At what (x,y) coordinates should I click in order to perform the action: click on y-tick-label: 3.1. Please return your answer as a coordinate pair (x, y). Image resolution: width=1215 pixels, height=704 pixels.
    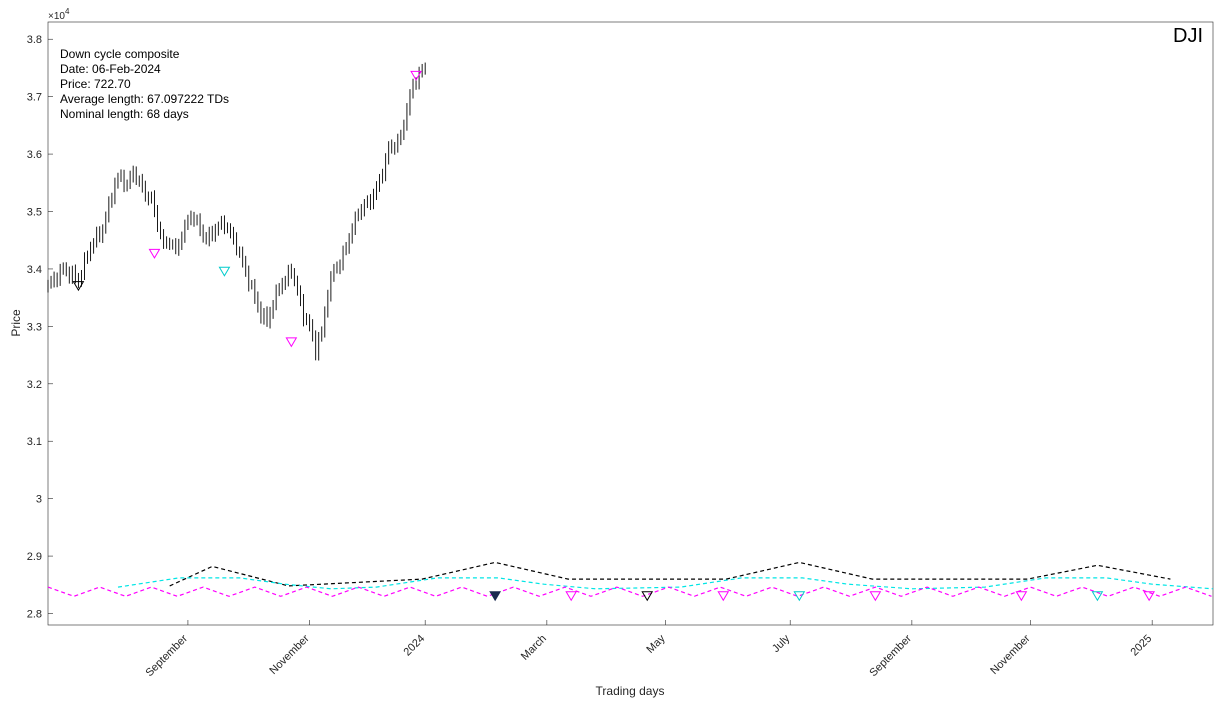
    Looking at the image, I should click on (34, 442).